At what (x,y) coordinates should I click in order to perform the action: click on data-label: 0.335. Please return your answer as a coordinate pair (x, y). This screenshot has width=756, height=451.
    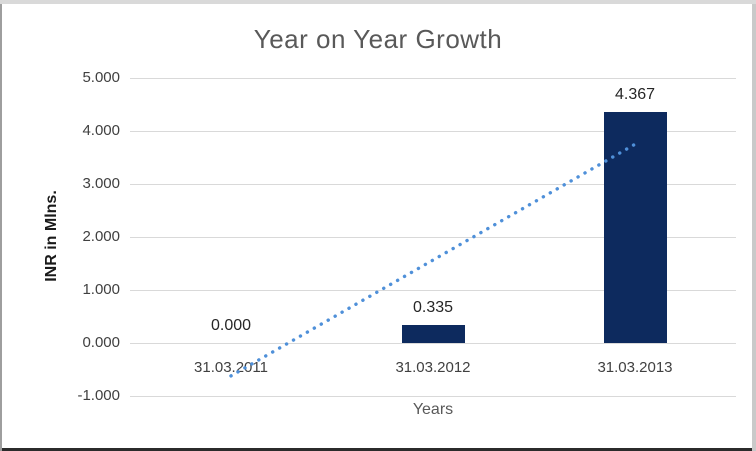
    Looking at the image, I should click on (433, 308).